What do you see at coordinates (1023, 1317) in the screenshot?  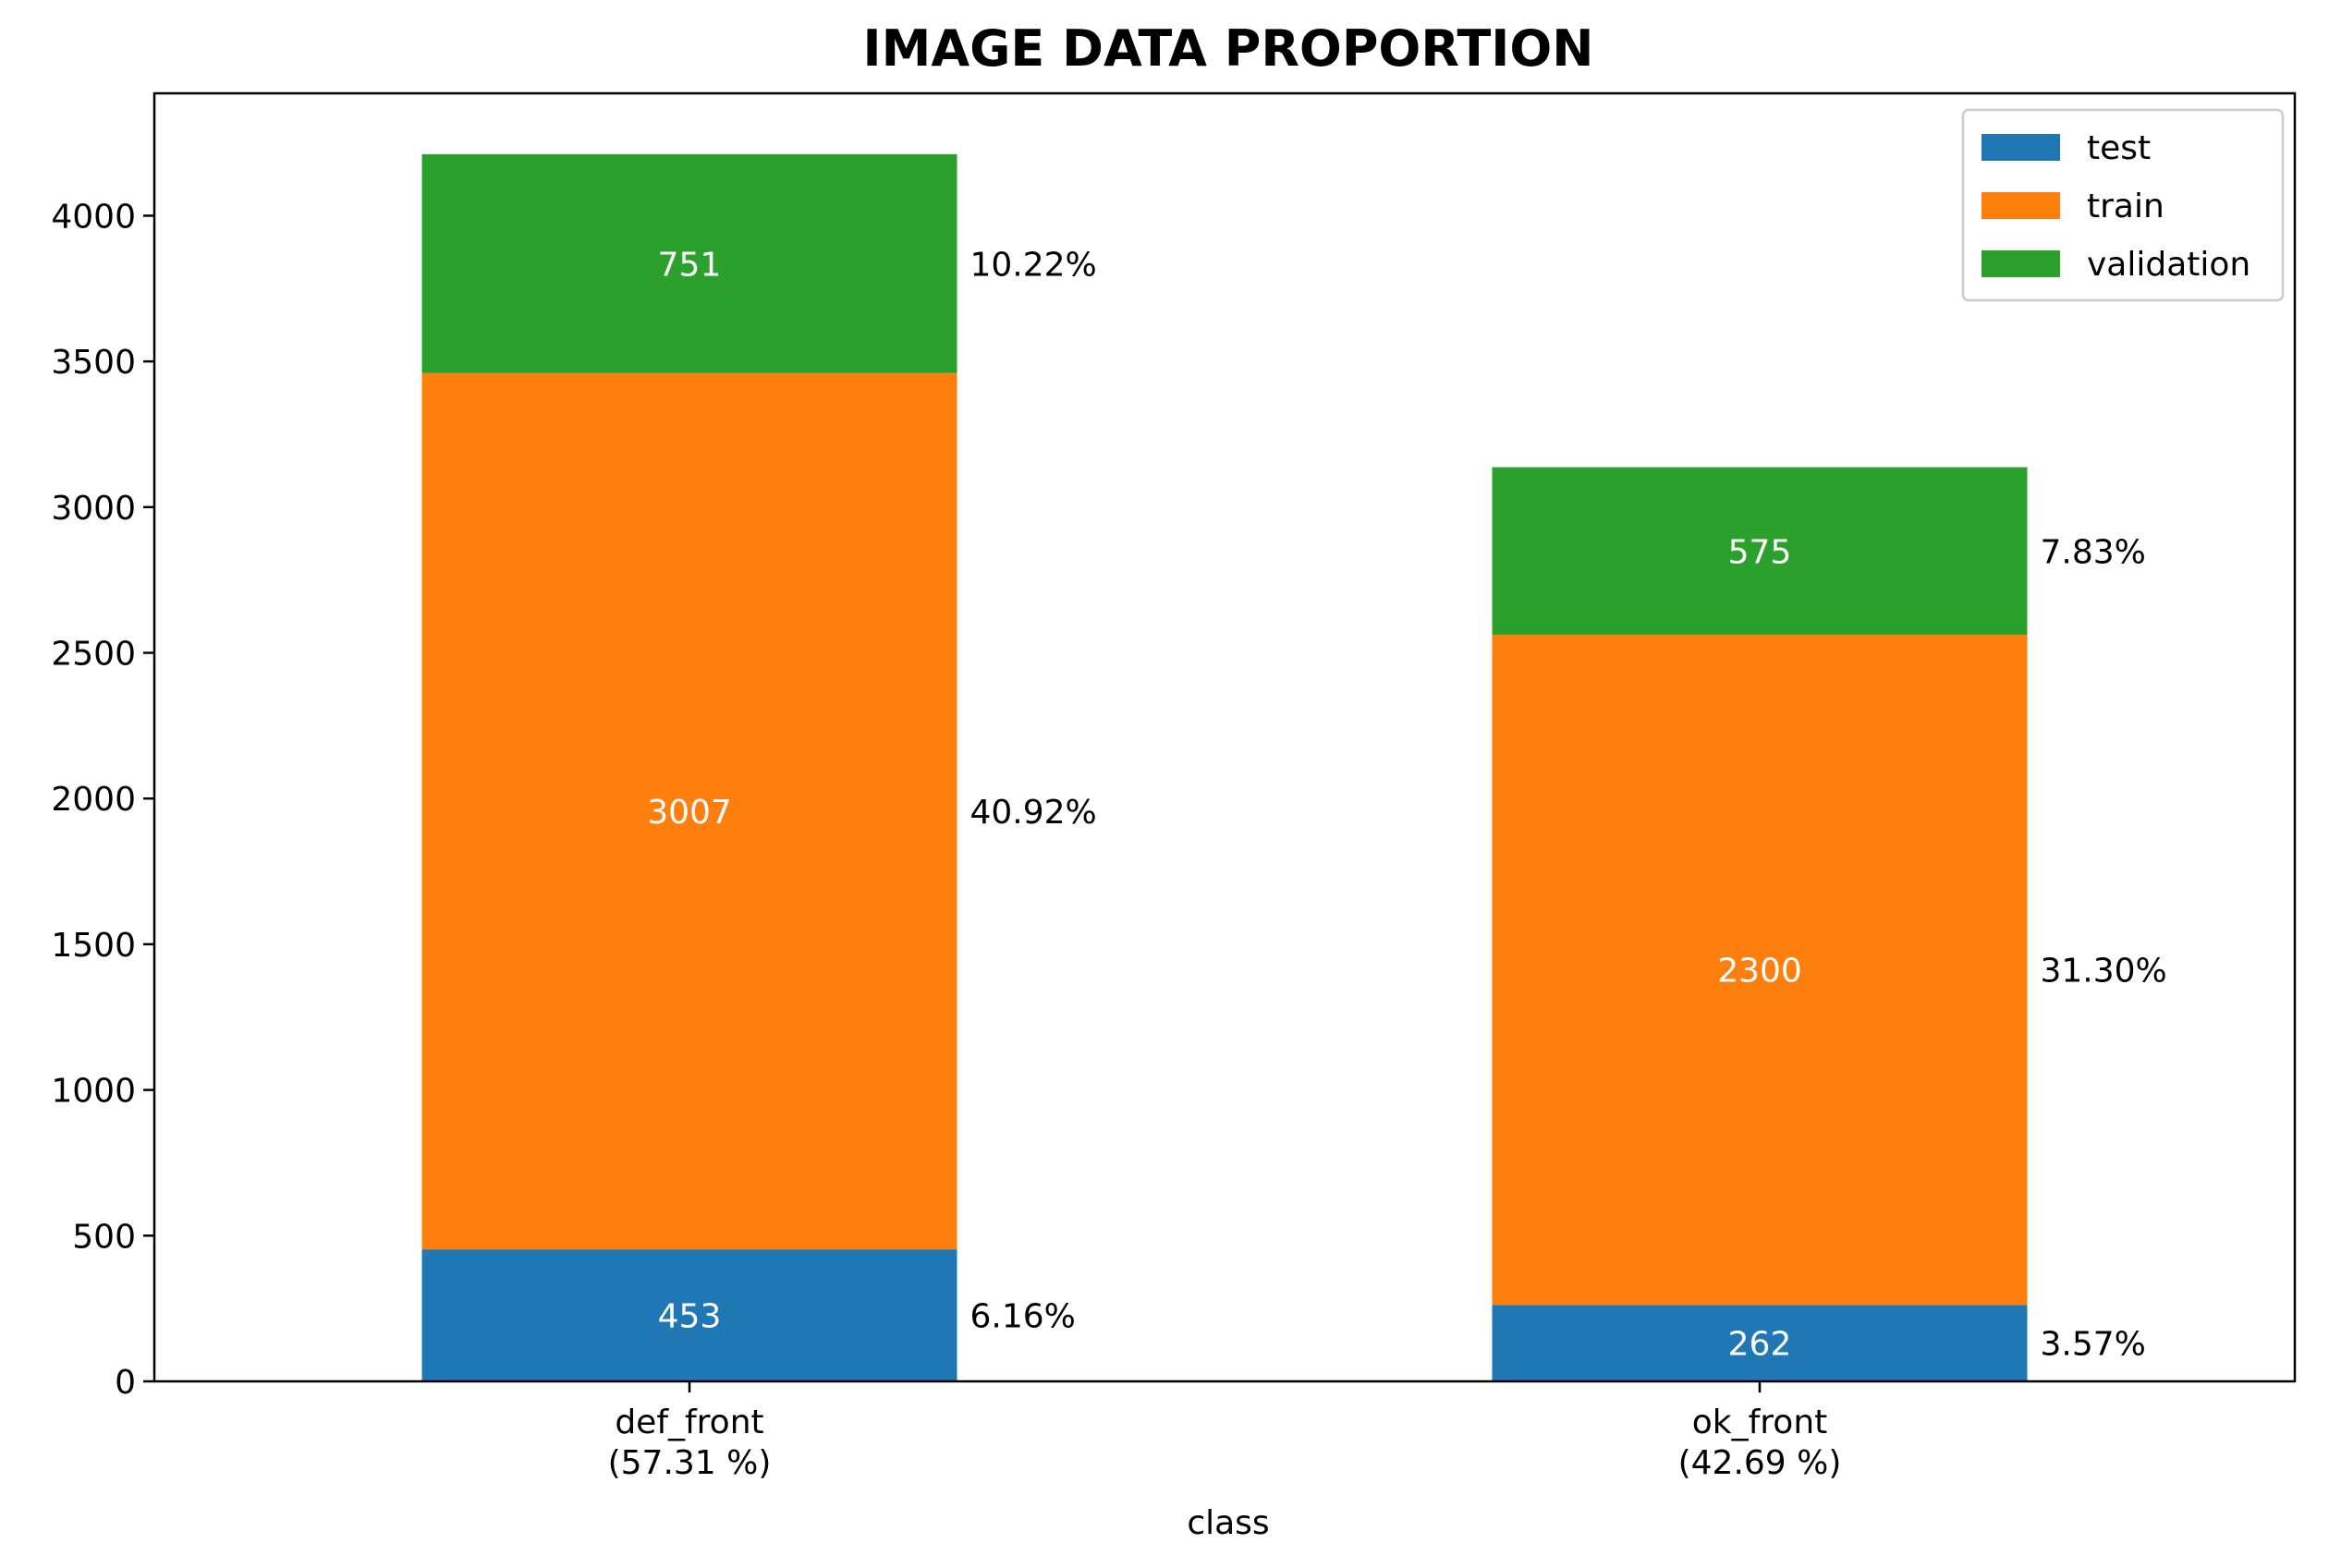 I see `bar-percent-label: 6.16%` at bounding box center [1023, 1317].